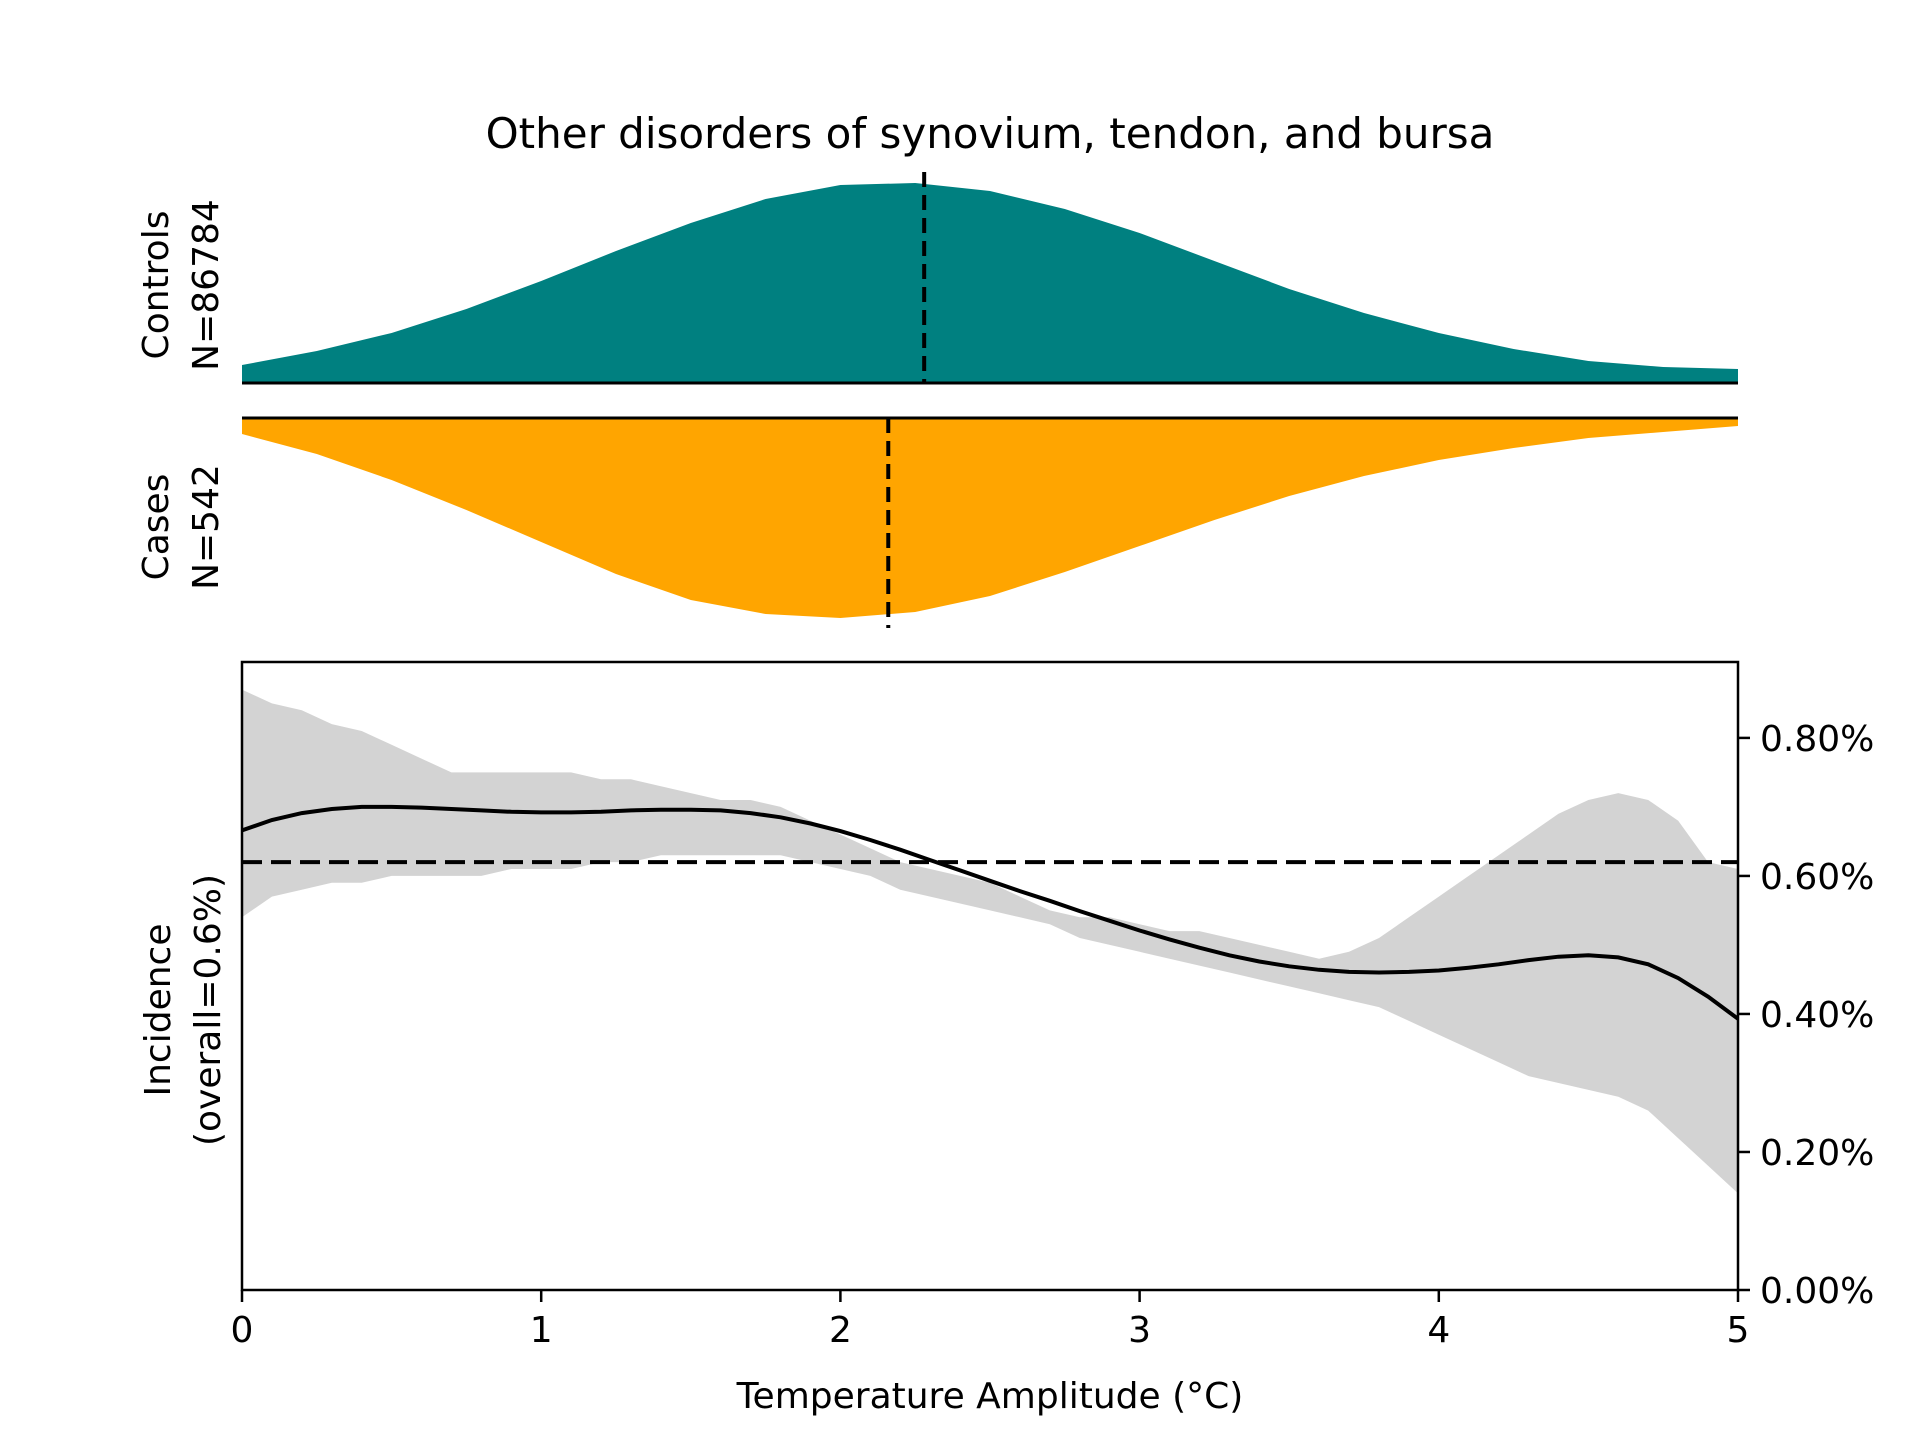 Image resolution: width=1920 pixels, height=1440 pixels. I want to click on cases-label: Cases, so click(156, 527).